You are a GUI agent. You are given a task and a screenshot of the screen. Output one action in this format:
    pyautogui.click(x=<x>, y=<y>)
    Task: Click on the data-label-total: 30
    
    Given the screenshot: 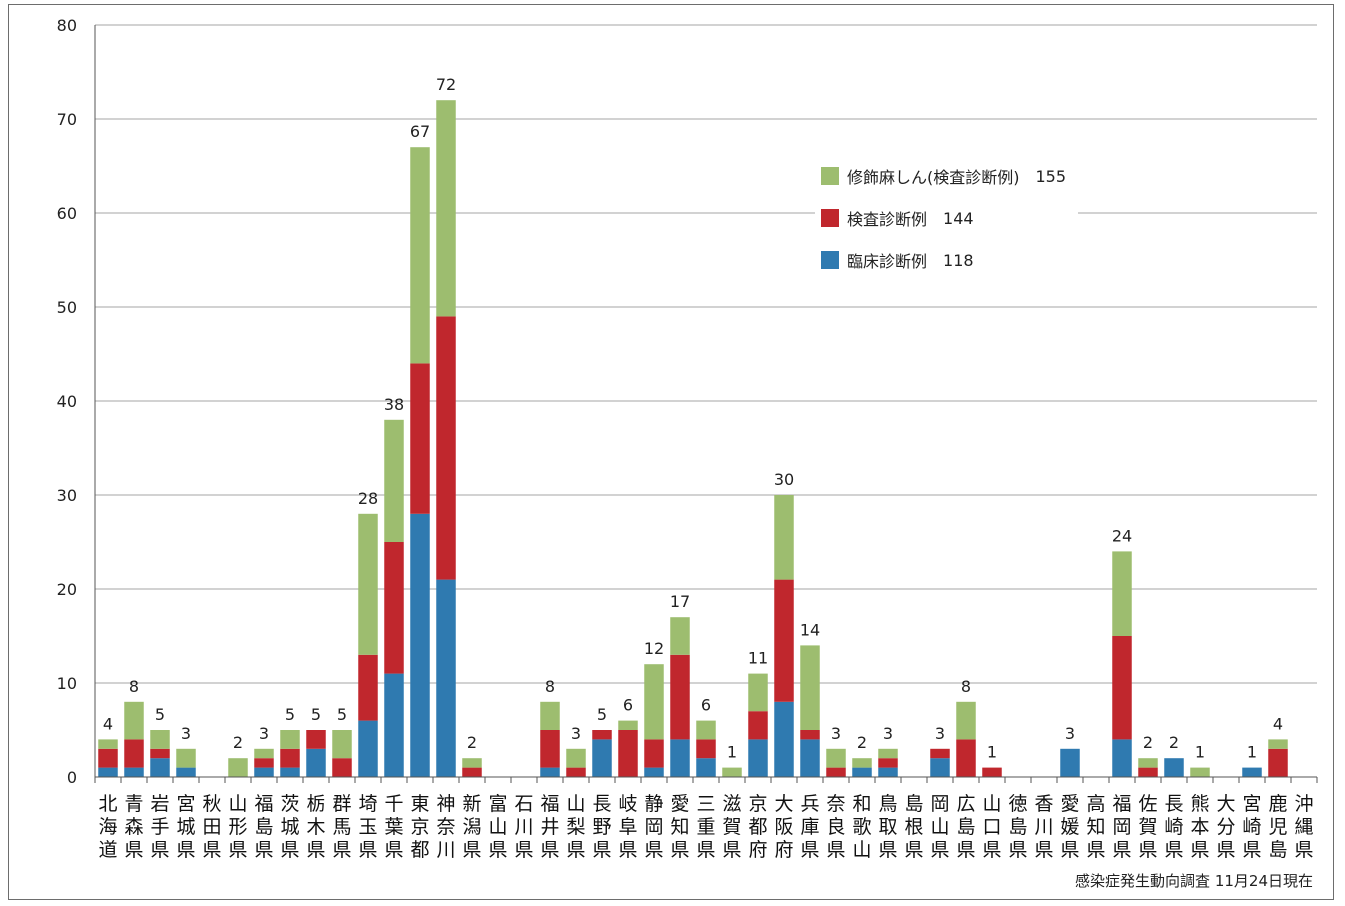 What is the action you would take?
    pyautogui.click(x=784, y=479)
    